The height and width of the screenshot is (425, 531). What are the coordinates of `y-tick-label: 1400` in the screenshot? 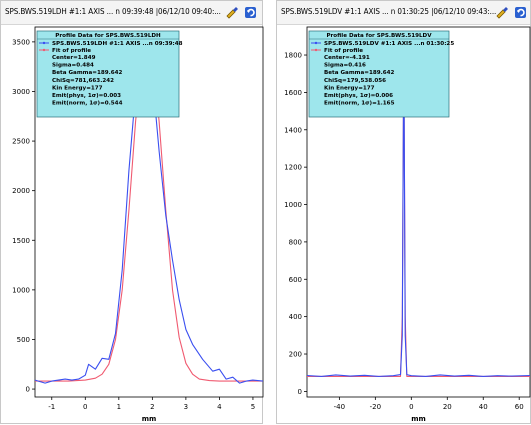 It's located at (293, 130).